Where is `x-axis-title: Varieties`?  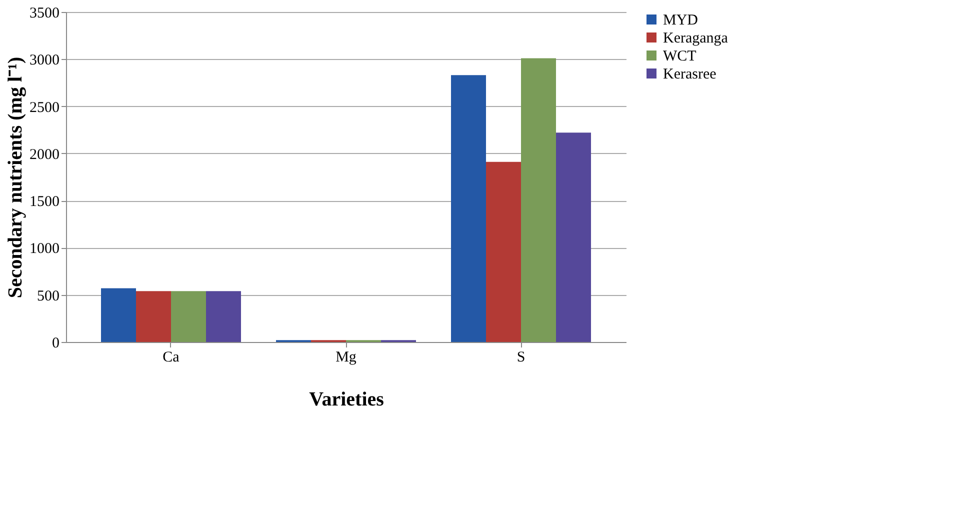 x-axis-title: Varieties is located at coordinates (346, 399).